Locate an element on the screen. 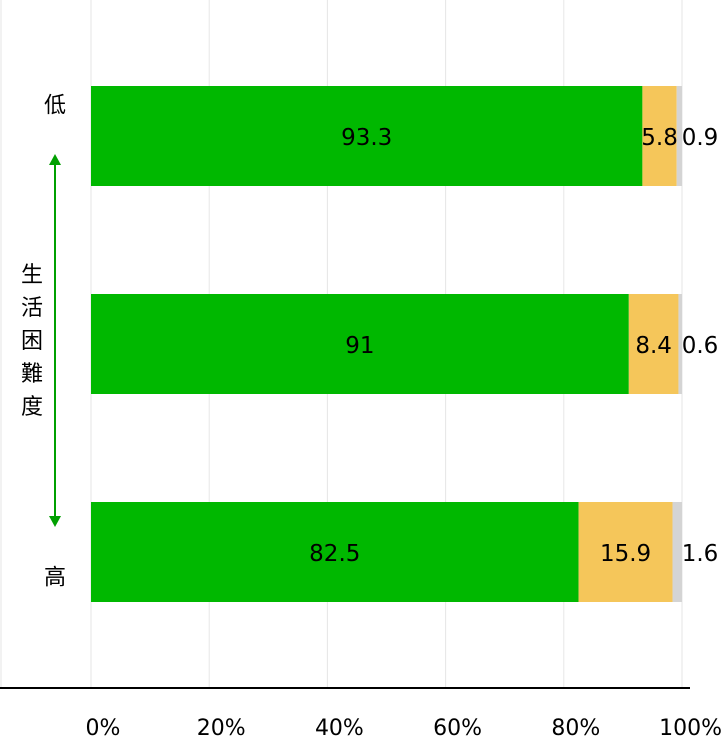 The width and height of the screenshot is (726, 748). arrow-down-icon is located at coordinates (55, 521).